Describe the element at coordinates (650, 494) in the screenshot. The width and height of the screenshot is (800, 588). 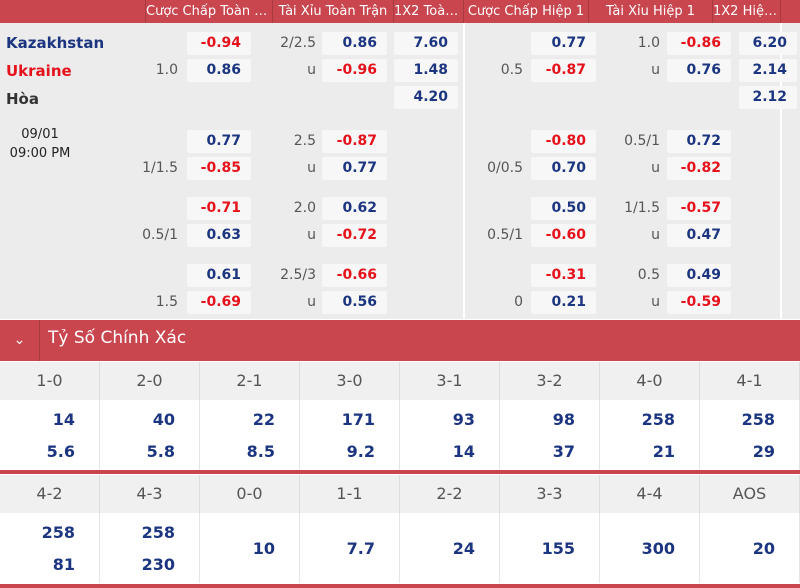
I see `score-header: 4-4` at that location.